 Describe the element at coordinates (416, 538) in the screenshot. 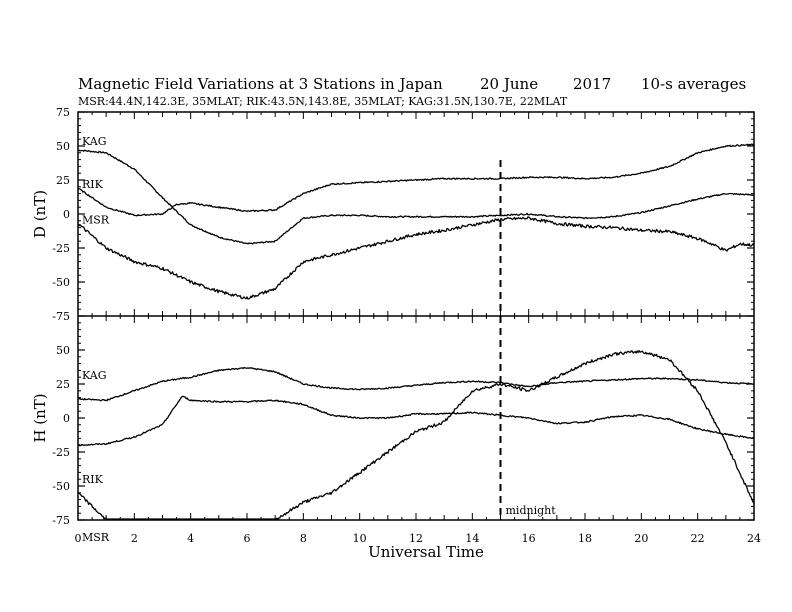

I see `x-tick-label: 12` at that location.